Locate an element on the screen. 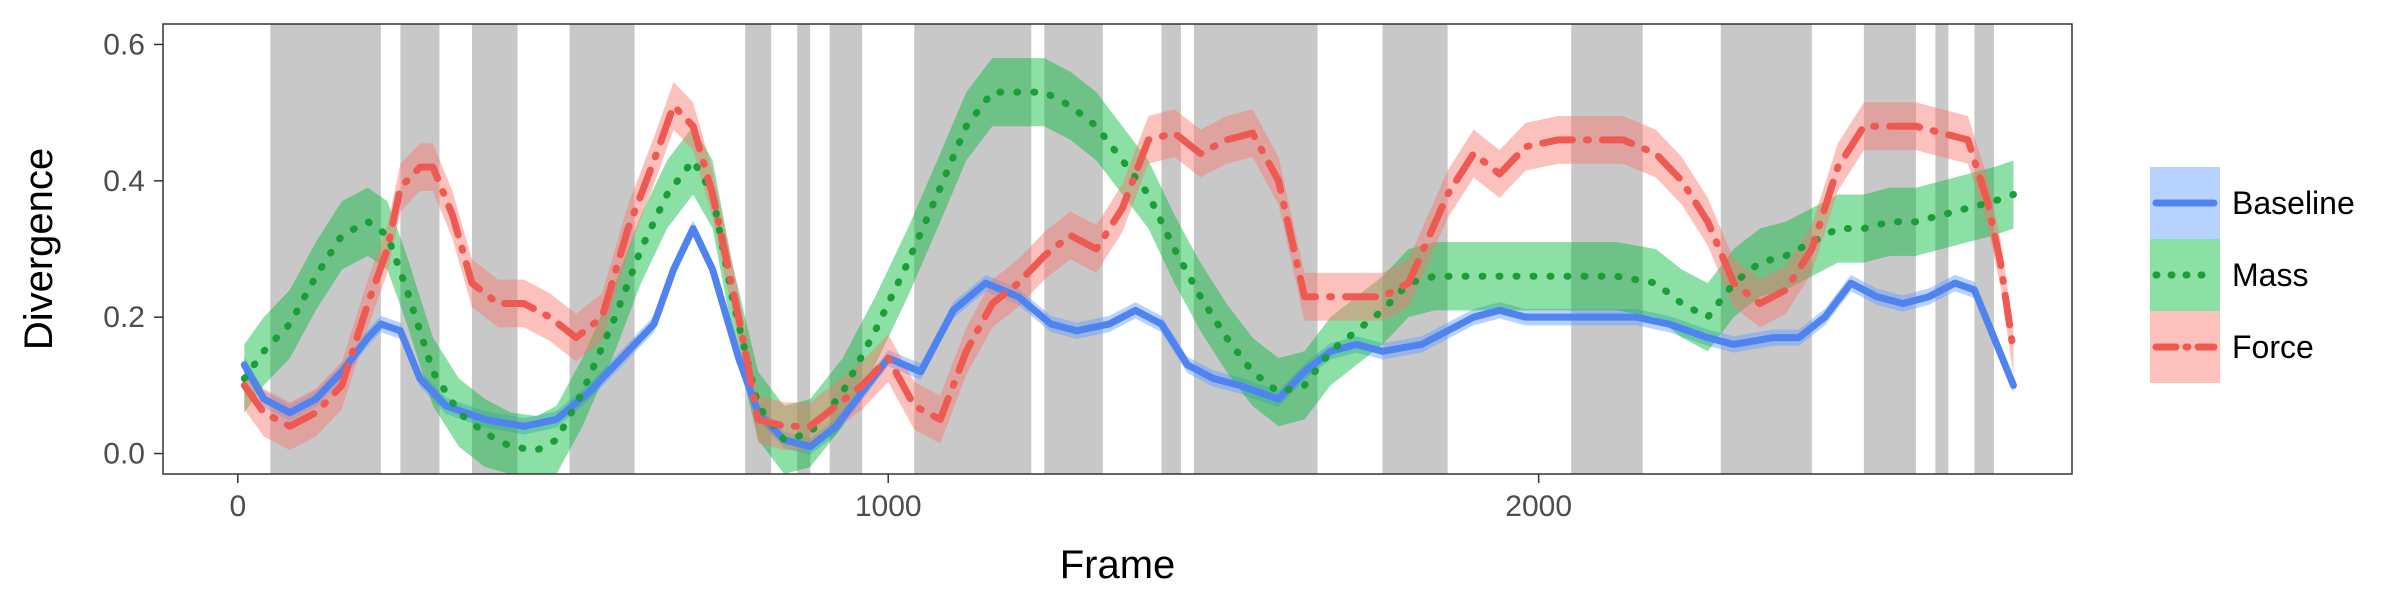  legend-label-mass: Mass is located at coordinates (2270, 275).